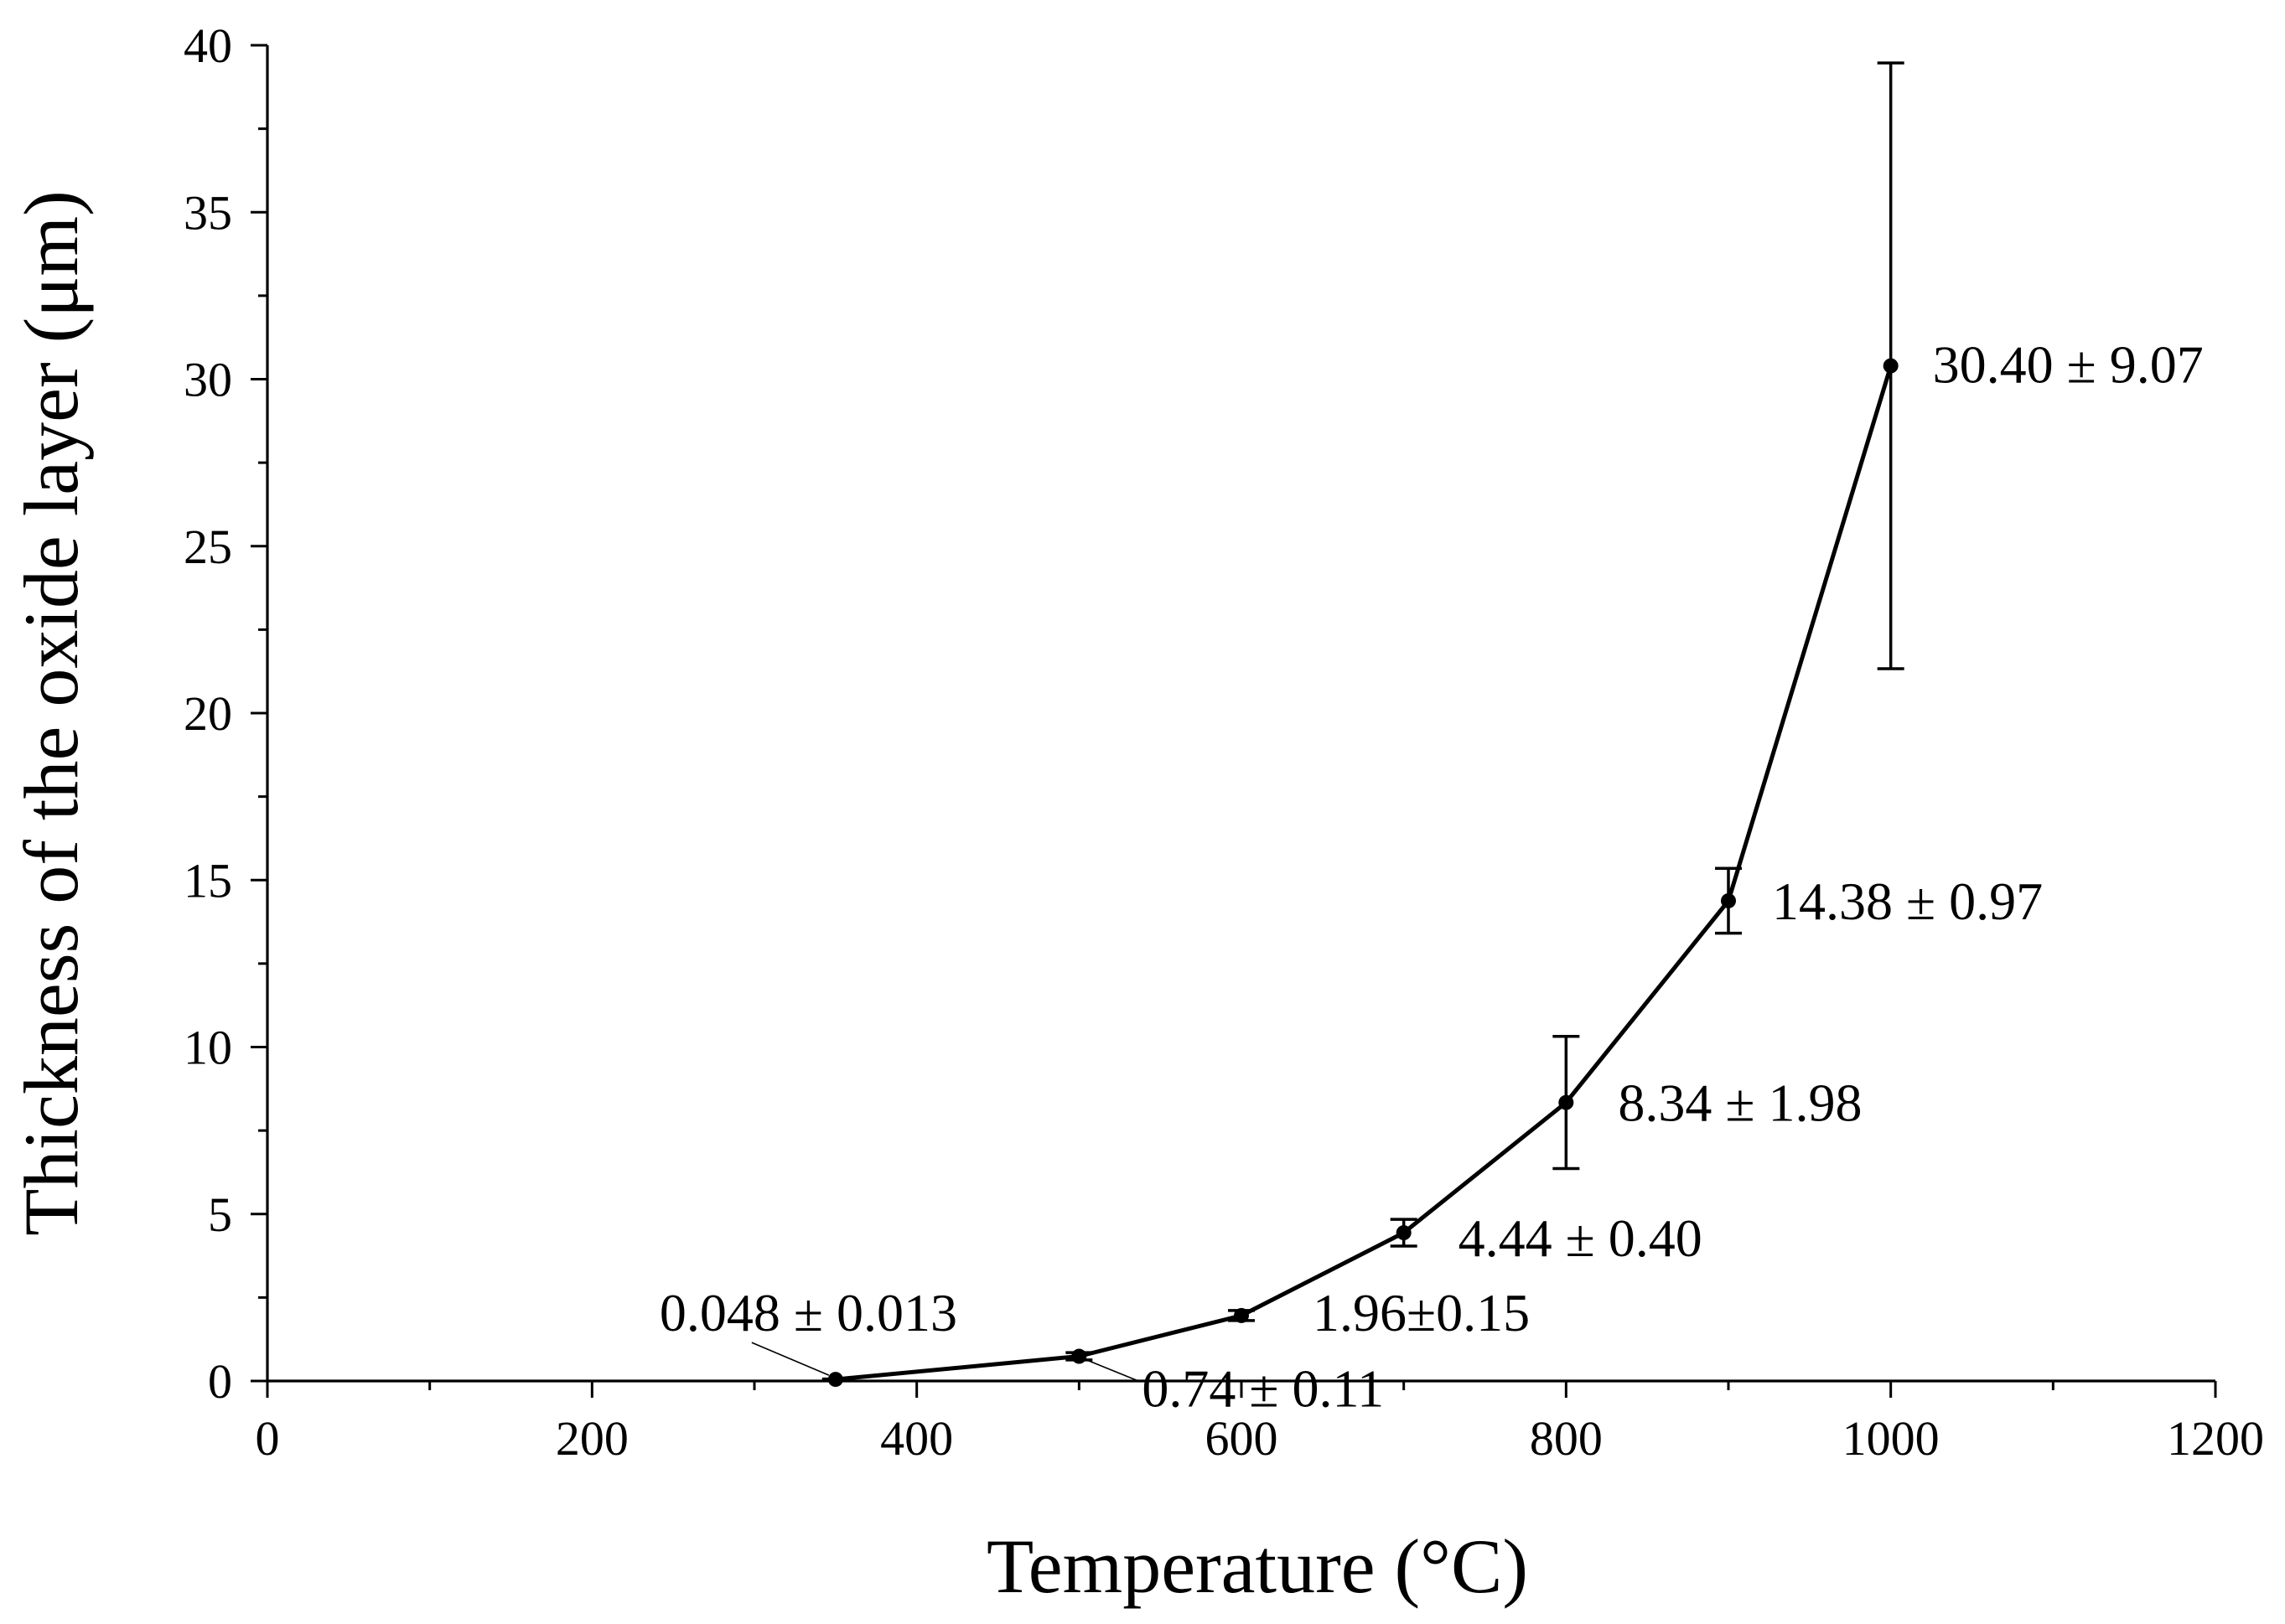 The height and width of the screenshot is (1624, 2285). I want to click on y-tick-label: 35, so click(208, 212).